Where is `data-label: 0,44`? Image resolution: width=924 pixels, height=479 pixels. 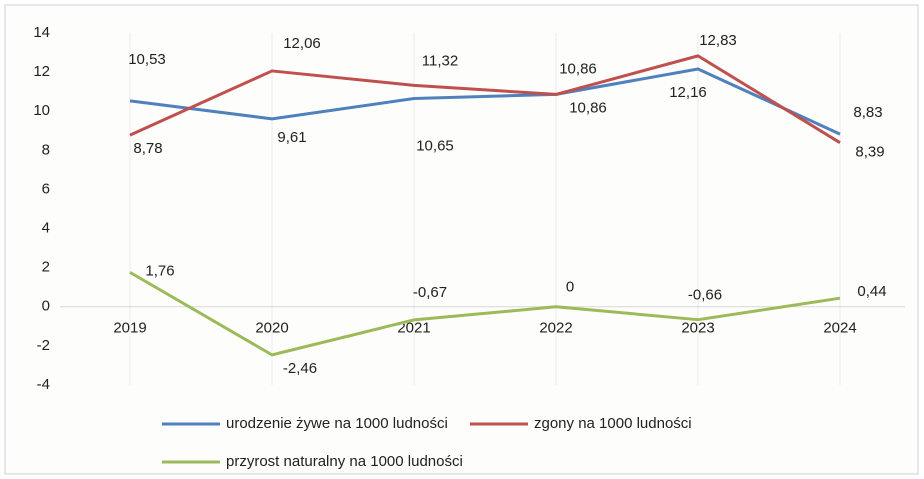 data-label: 0,44 is located at coordinates (871, 291).